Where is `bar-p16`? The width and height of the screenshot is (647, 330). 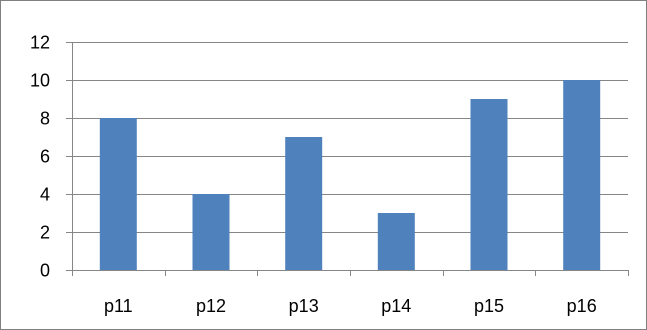 bar-p16 is located at coordinates (582, 175).